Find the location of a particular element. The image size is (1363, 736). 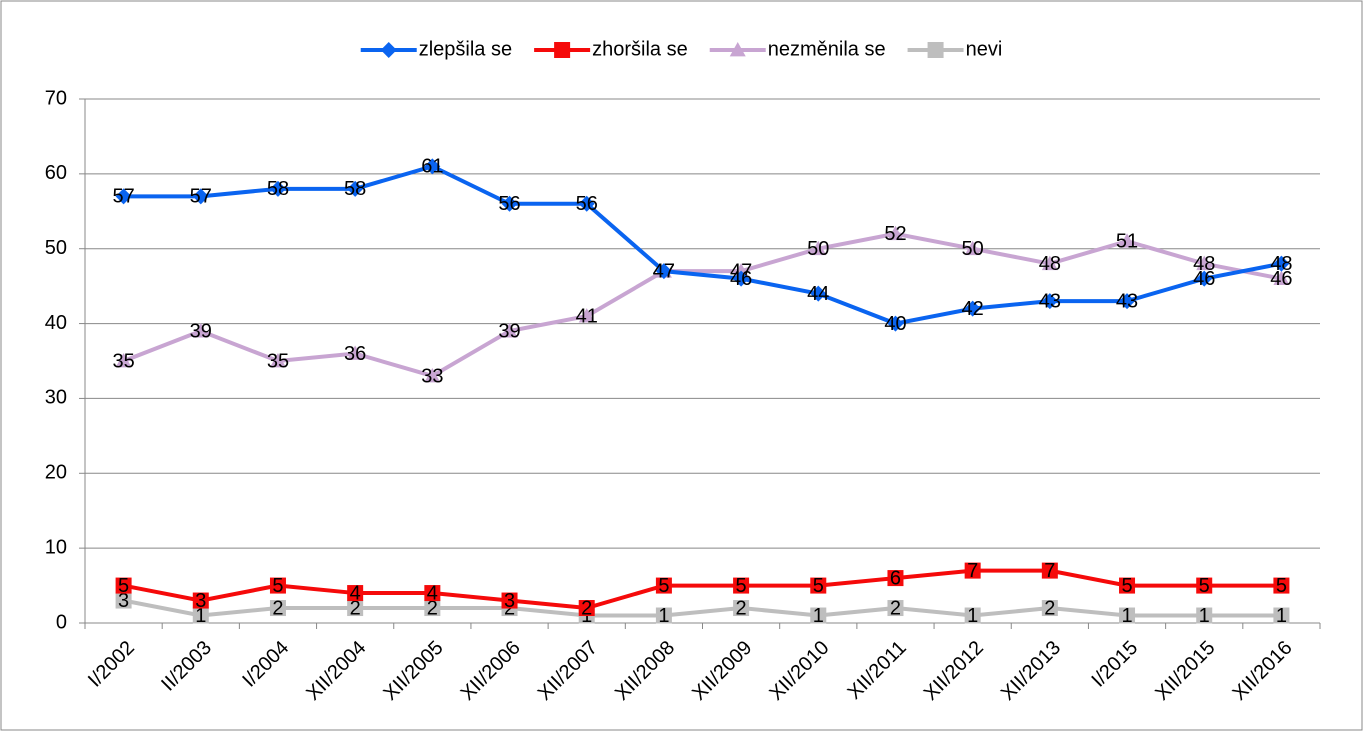

data-label: 6 is located at coordinates (895, 578).